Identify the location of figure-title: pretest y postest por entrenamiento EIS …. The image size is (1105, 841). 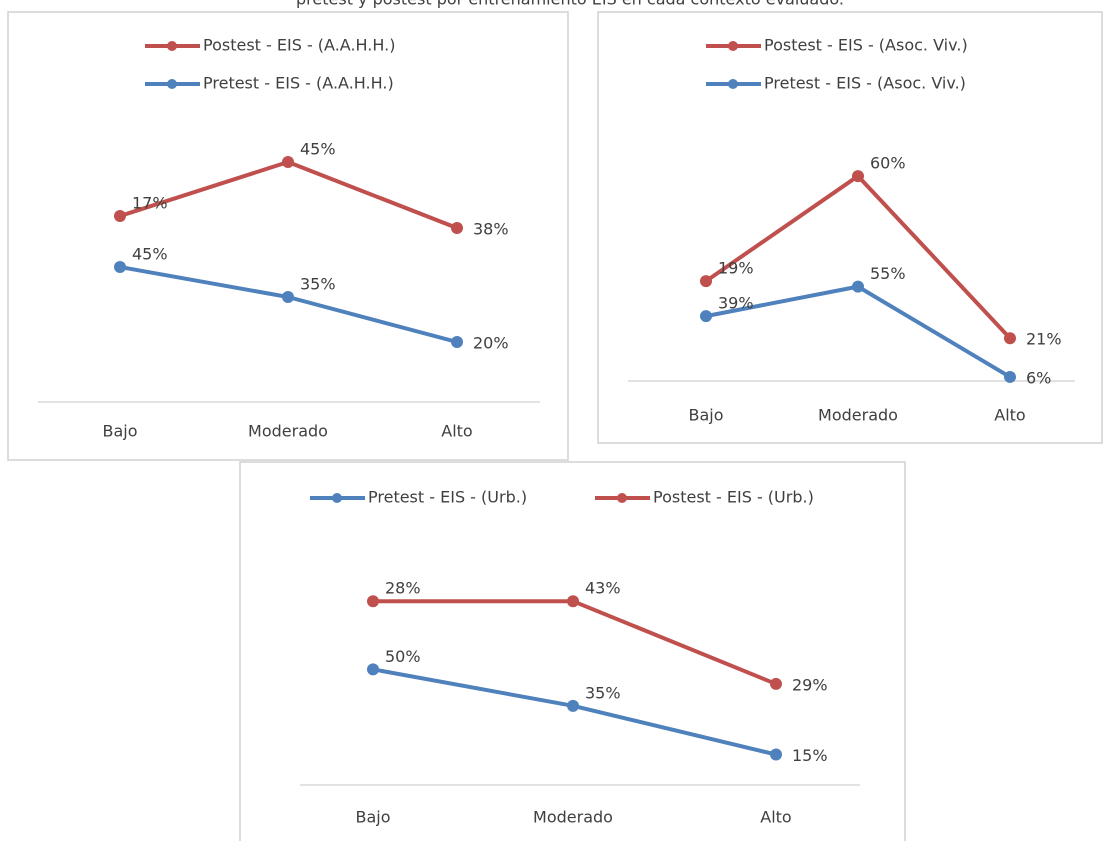
(570, 4).